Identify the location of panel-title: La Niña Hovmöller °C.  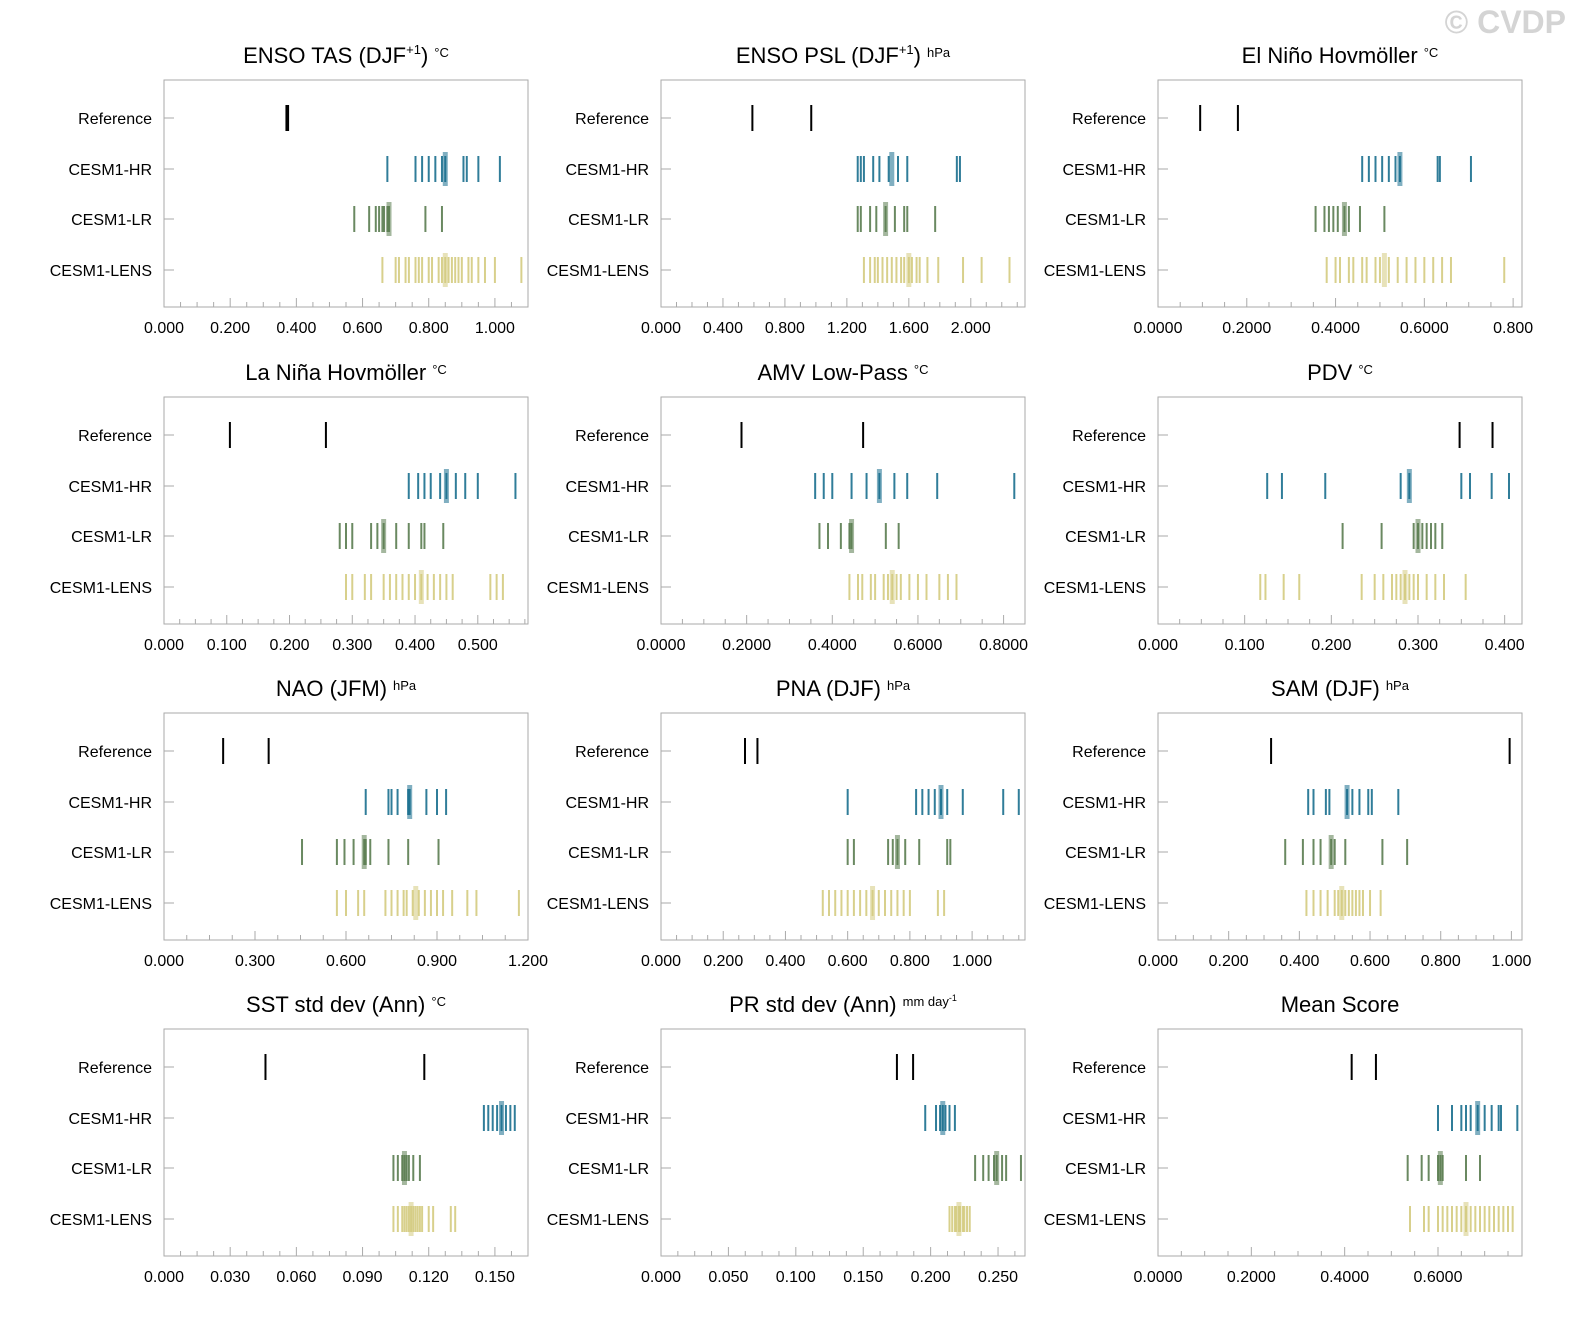
(346, 372).